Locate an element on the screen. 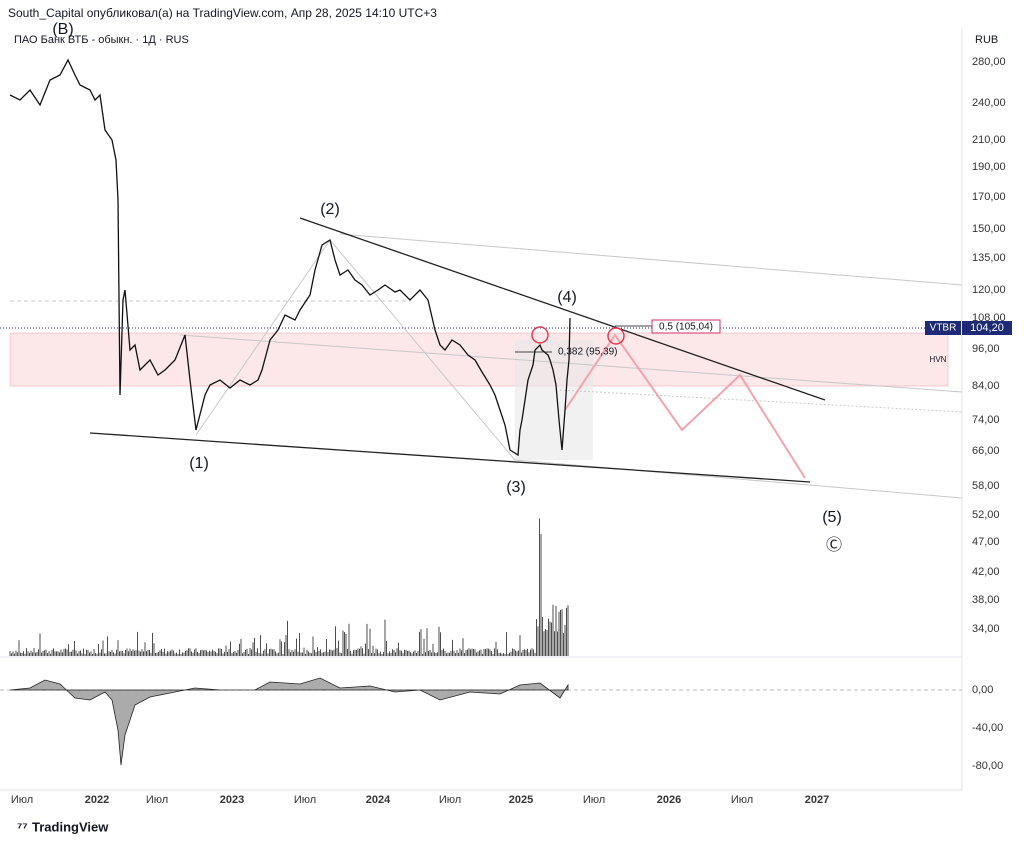 The image size is (1024, 845). price-axis-label: 190,00 is located at coordinates (989, 167).